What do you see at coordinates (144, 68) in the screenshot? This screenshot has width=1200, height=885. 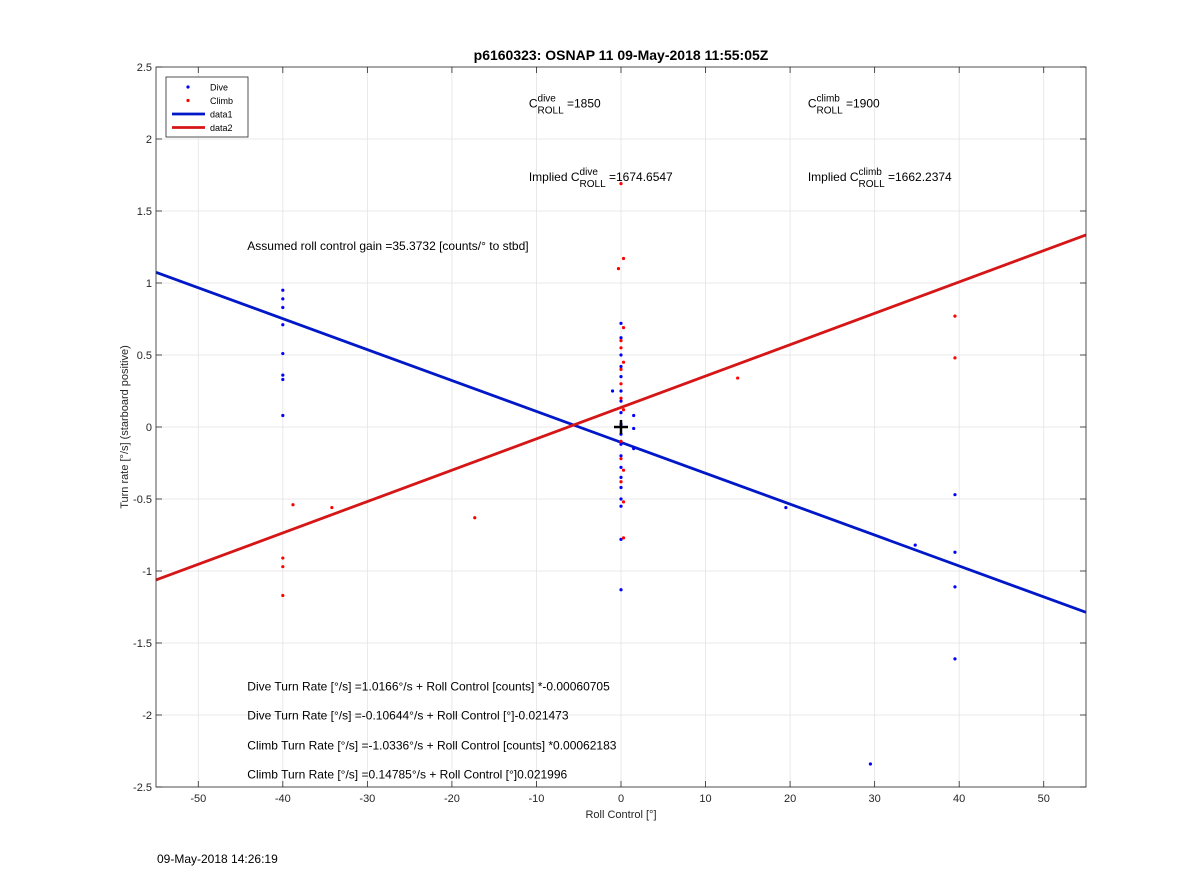 I see `y-tick-label: 2.5` at bounding box center [144, 68].